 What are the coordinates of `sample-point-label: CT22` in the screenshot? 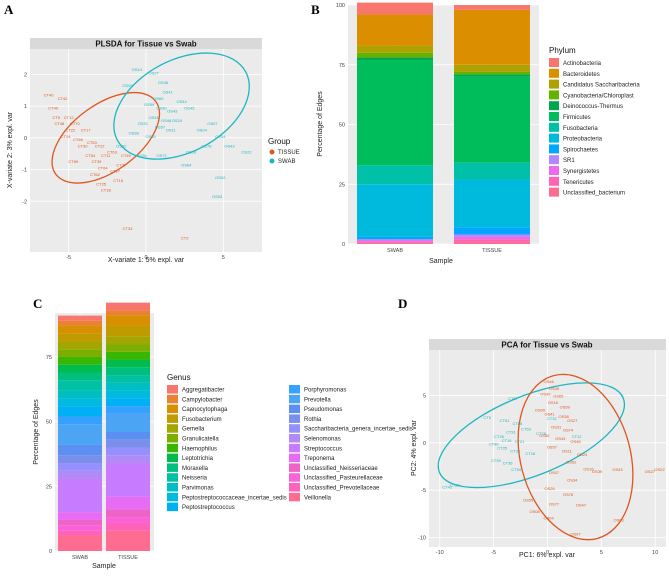 It's located at (100, 145).